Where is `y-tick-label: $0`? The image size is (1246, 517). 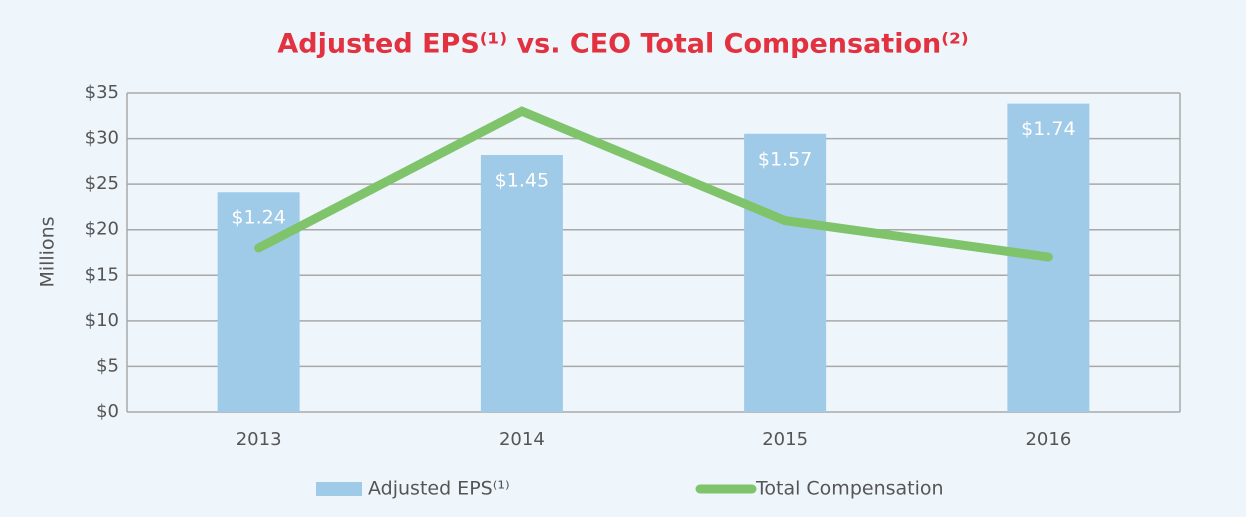
y-tick-label: $0 is located at coordinates (107, 411).